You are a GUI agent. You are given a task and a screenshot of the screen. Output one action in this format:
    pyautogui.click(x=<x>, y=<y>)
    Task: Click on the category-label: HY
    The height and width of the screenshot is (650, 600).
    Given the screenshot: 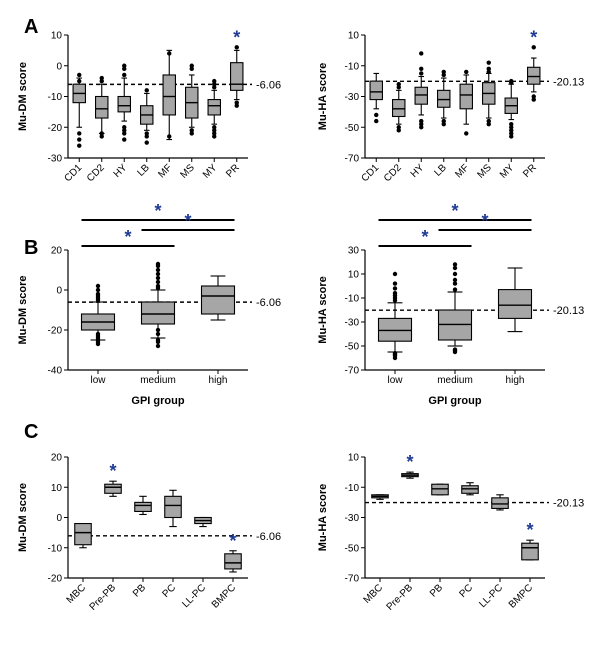 What is the action you would take?
    pyautogui.click(x=418, y=171)
    